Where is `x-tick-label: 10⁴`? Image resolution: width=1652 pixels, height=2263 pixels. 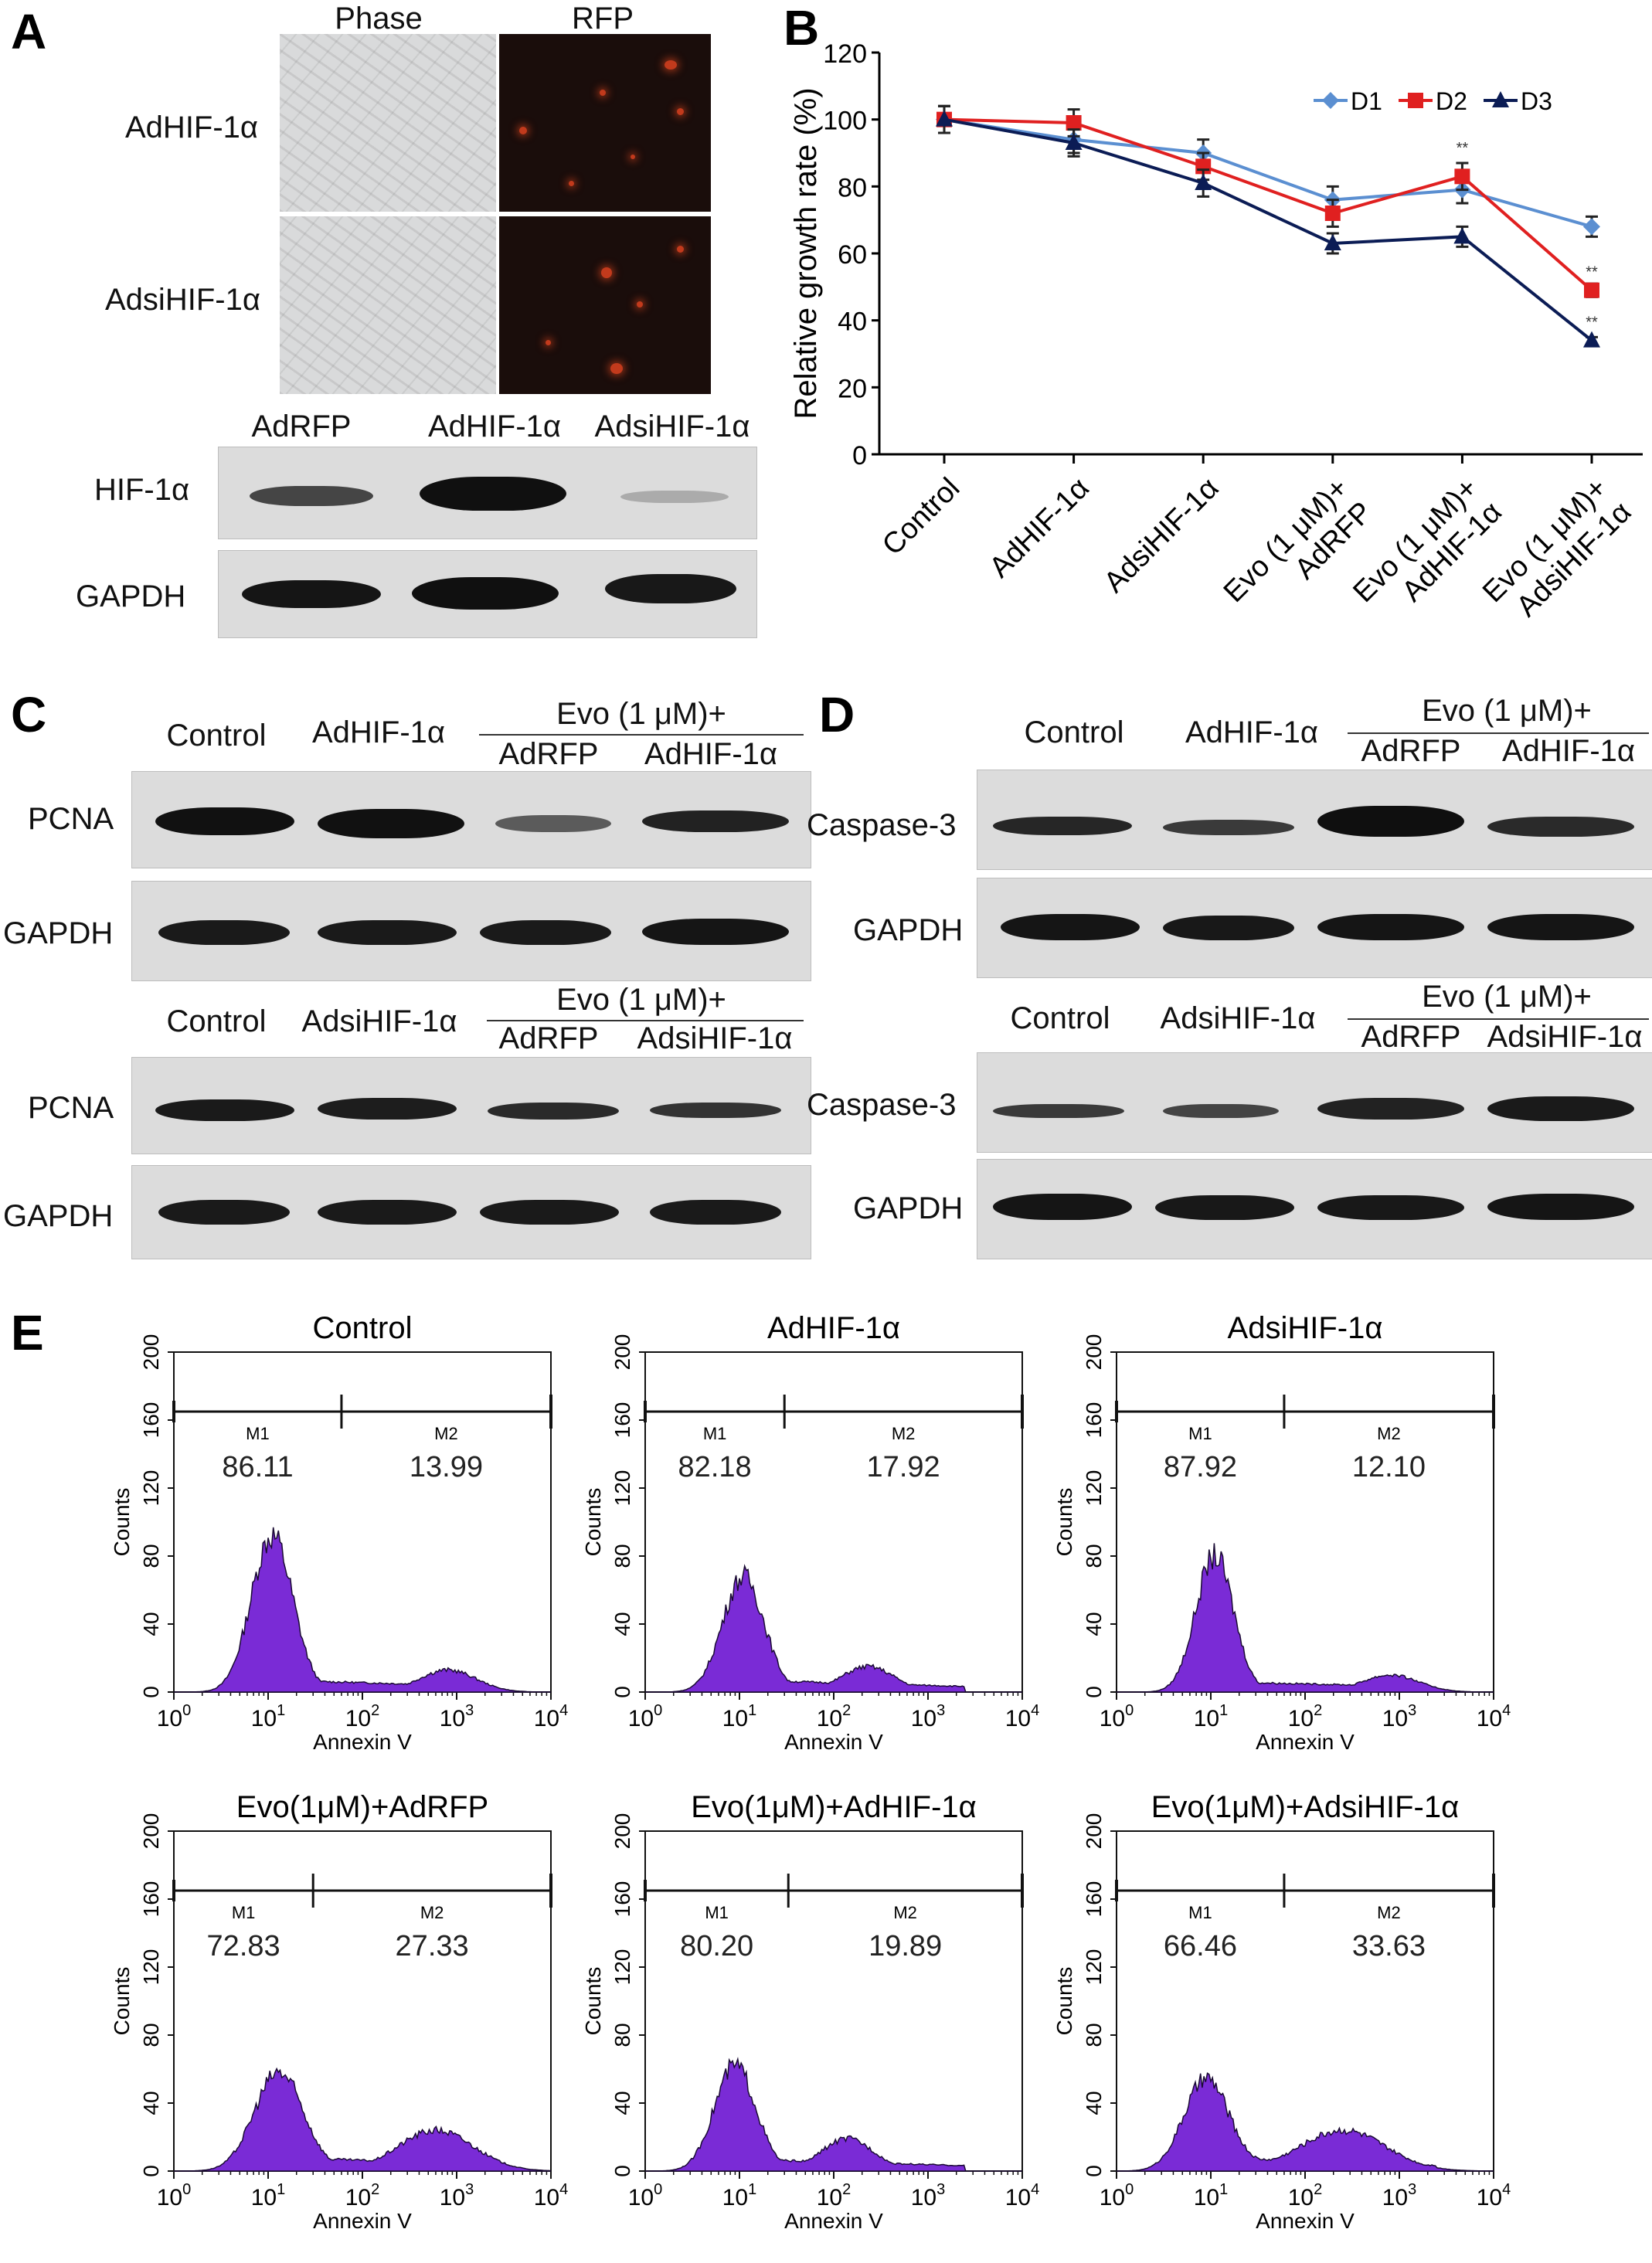 x-tick-label: 10⁴ is located at coordinates (551, 2196).